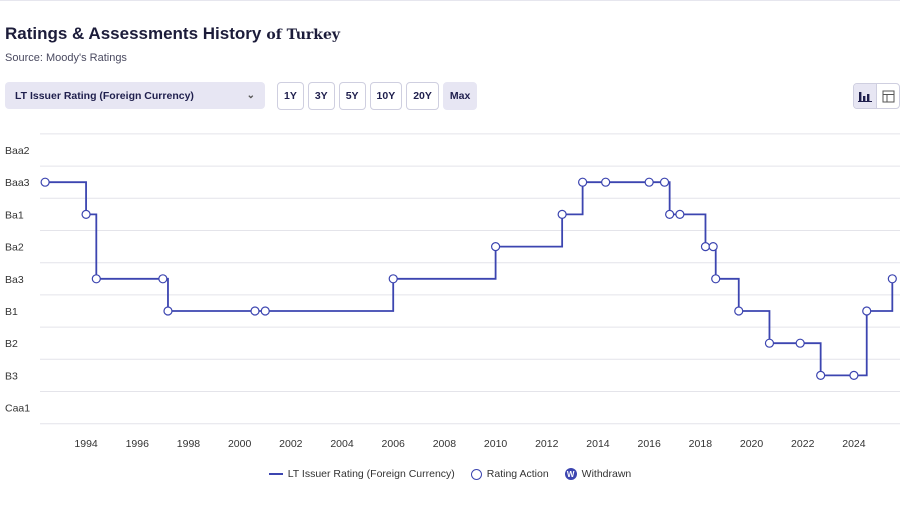  What do you see at coordinates (14, 248) in the screenshot?
I see `y-tick-label: Ba2` at bounding box center [14, 248].